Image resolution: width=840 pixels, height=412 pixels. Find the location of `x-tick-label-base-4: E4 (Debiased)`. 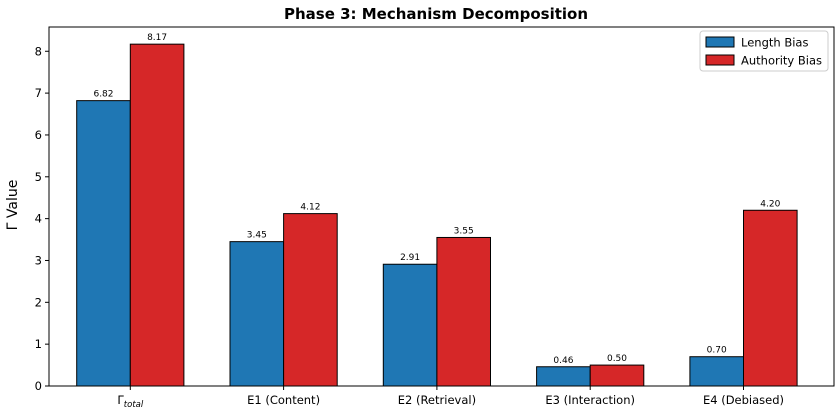

x-tick-label-base-4: E4 (Debiased) is located at coordinates (743, 400).